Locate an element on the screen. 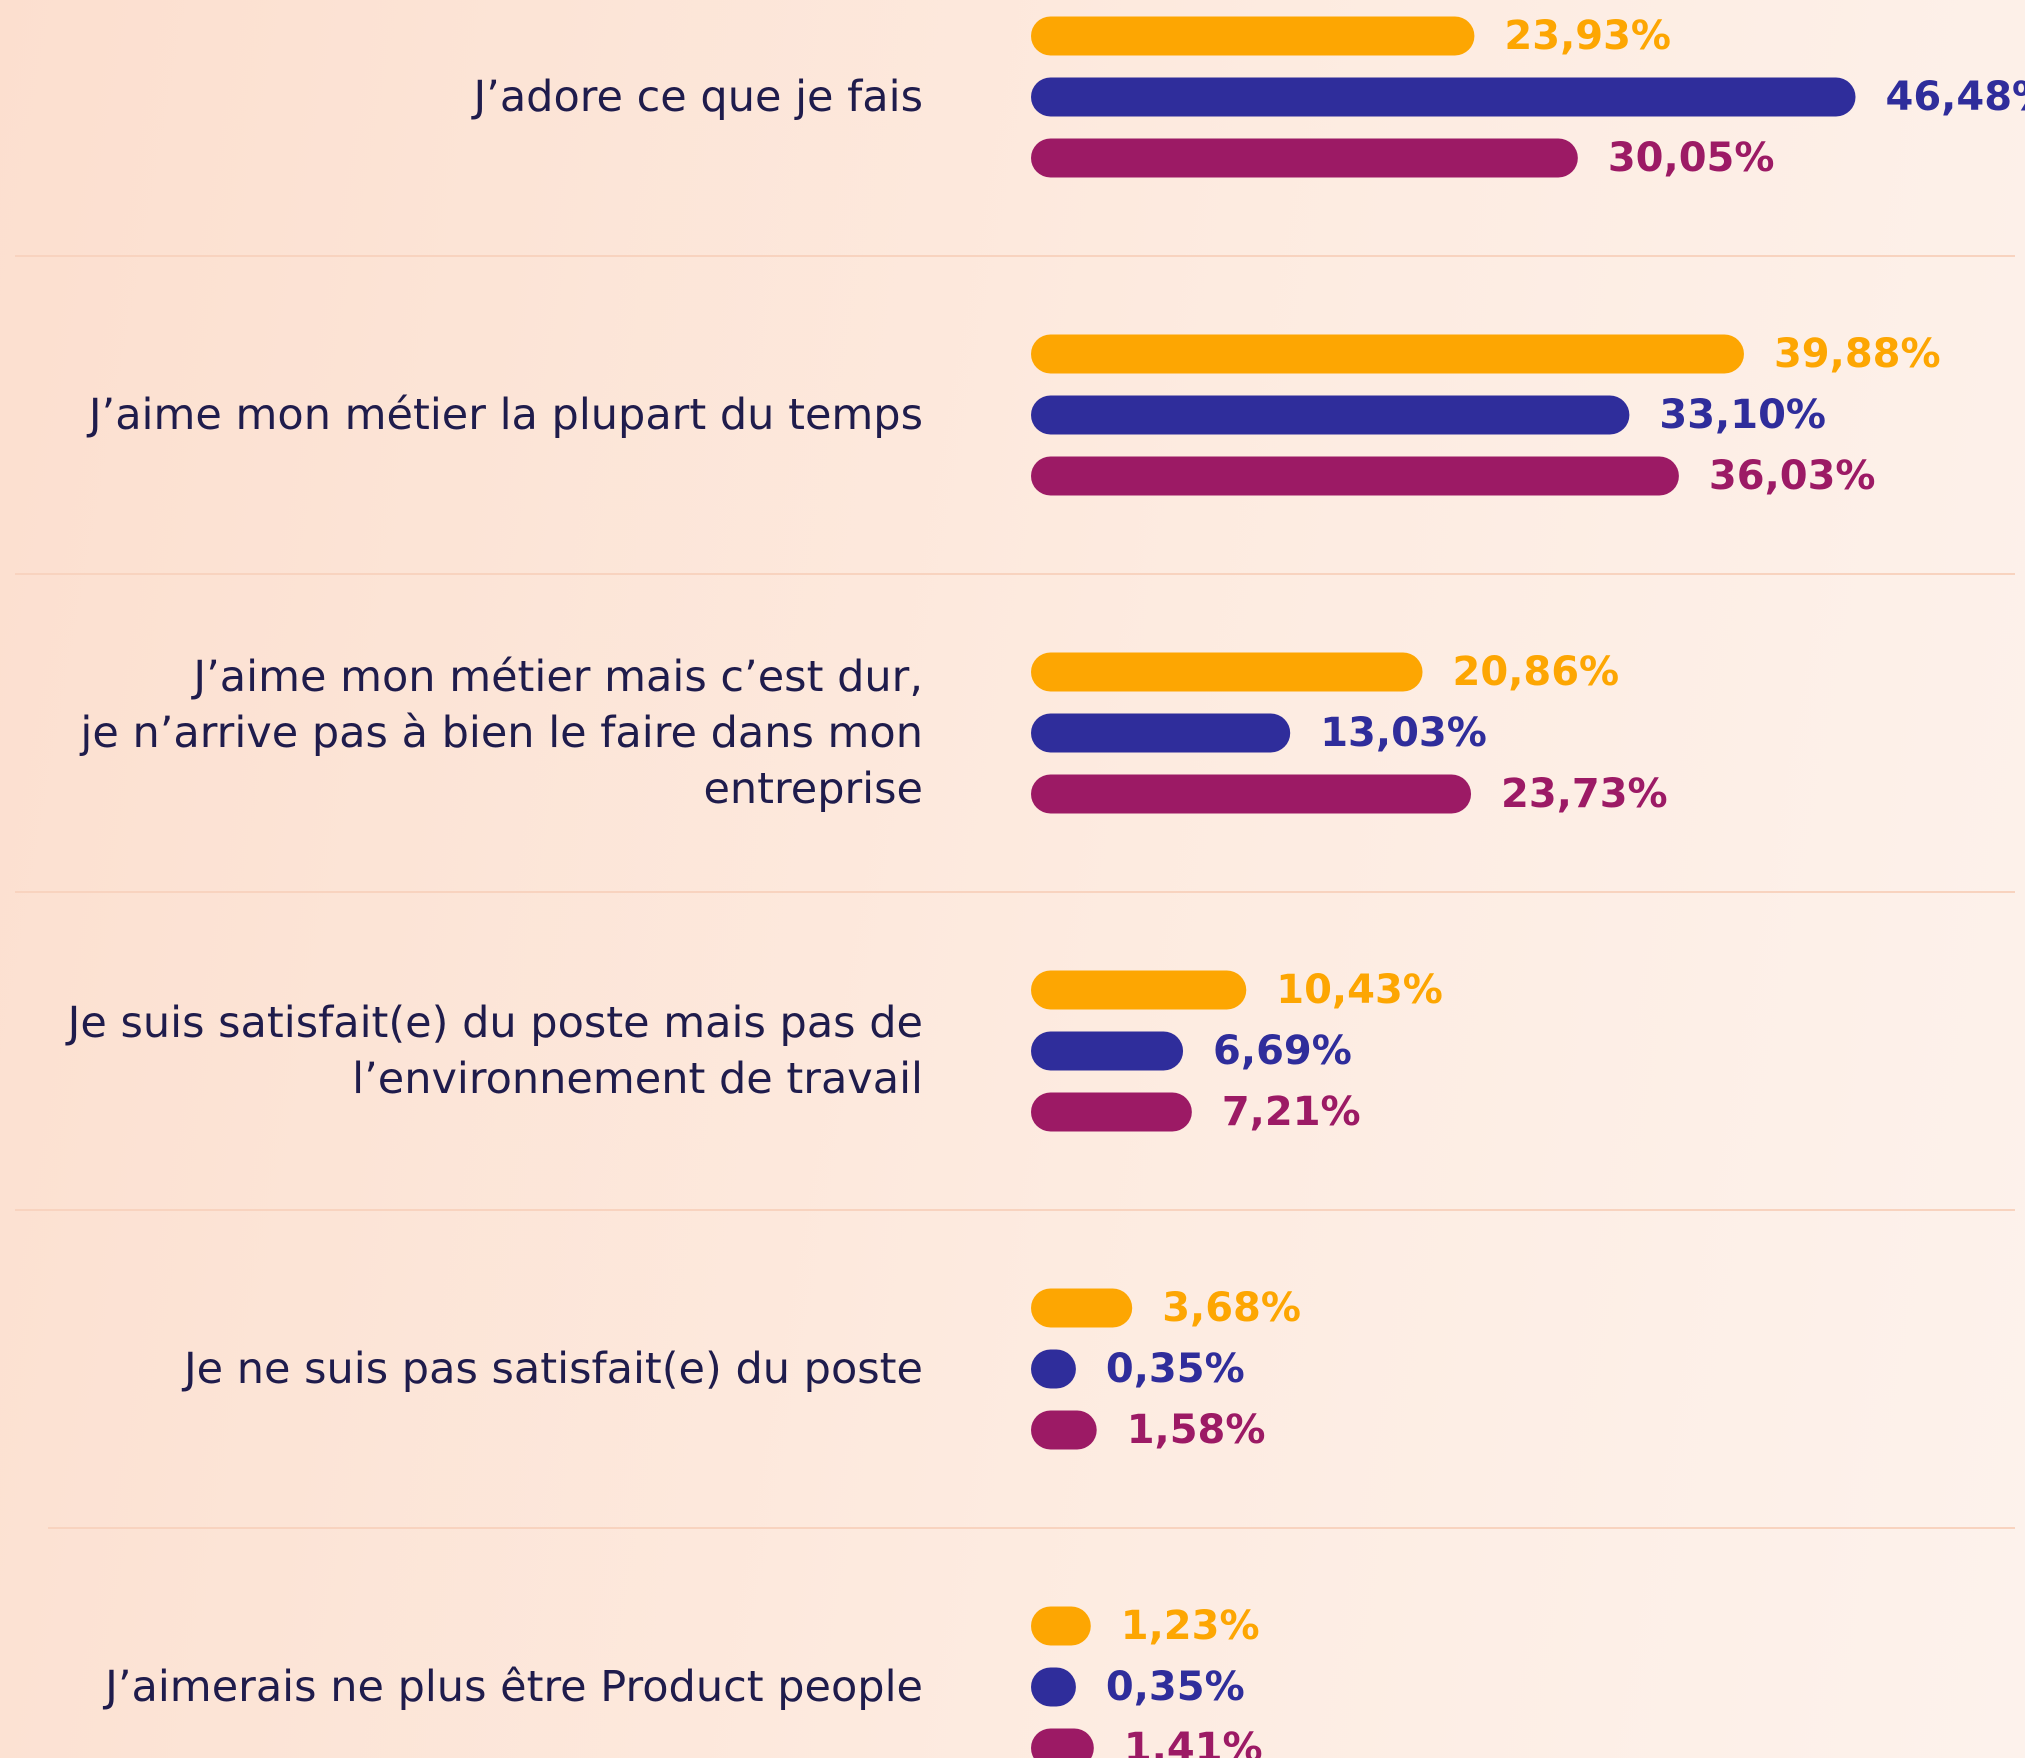 This screenshot has width=2025, height=1758. category-label: J’aime mon métier la plupart du temps is located at coordinates (505, 415).